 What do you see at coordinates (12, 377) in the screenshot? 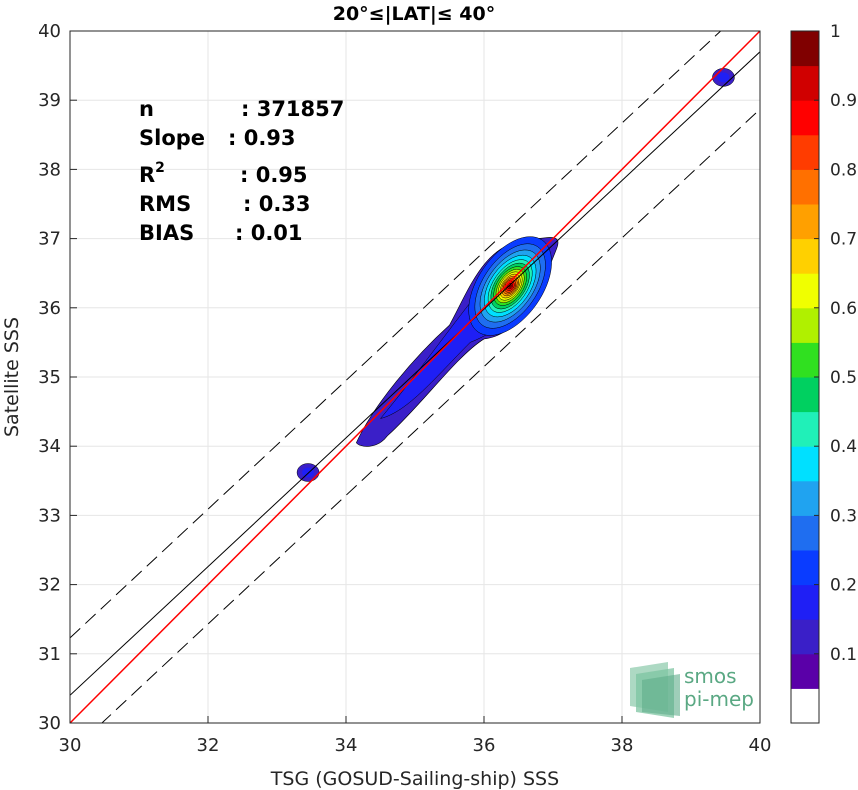
I see `y-axis-label: Satellite SSS` at bounding box center [12, 377].